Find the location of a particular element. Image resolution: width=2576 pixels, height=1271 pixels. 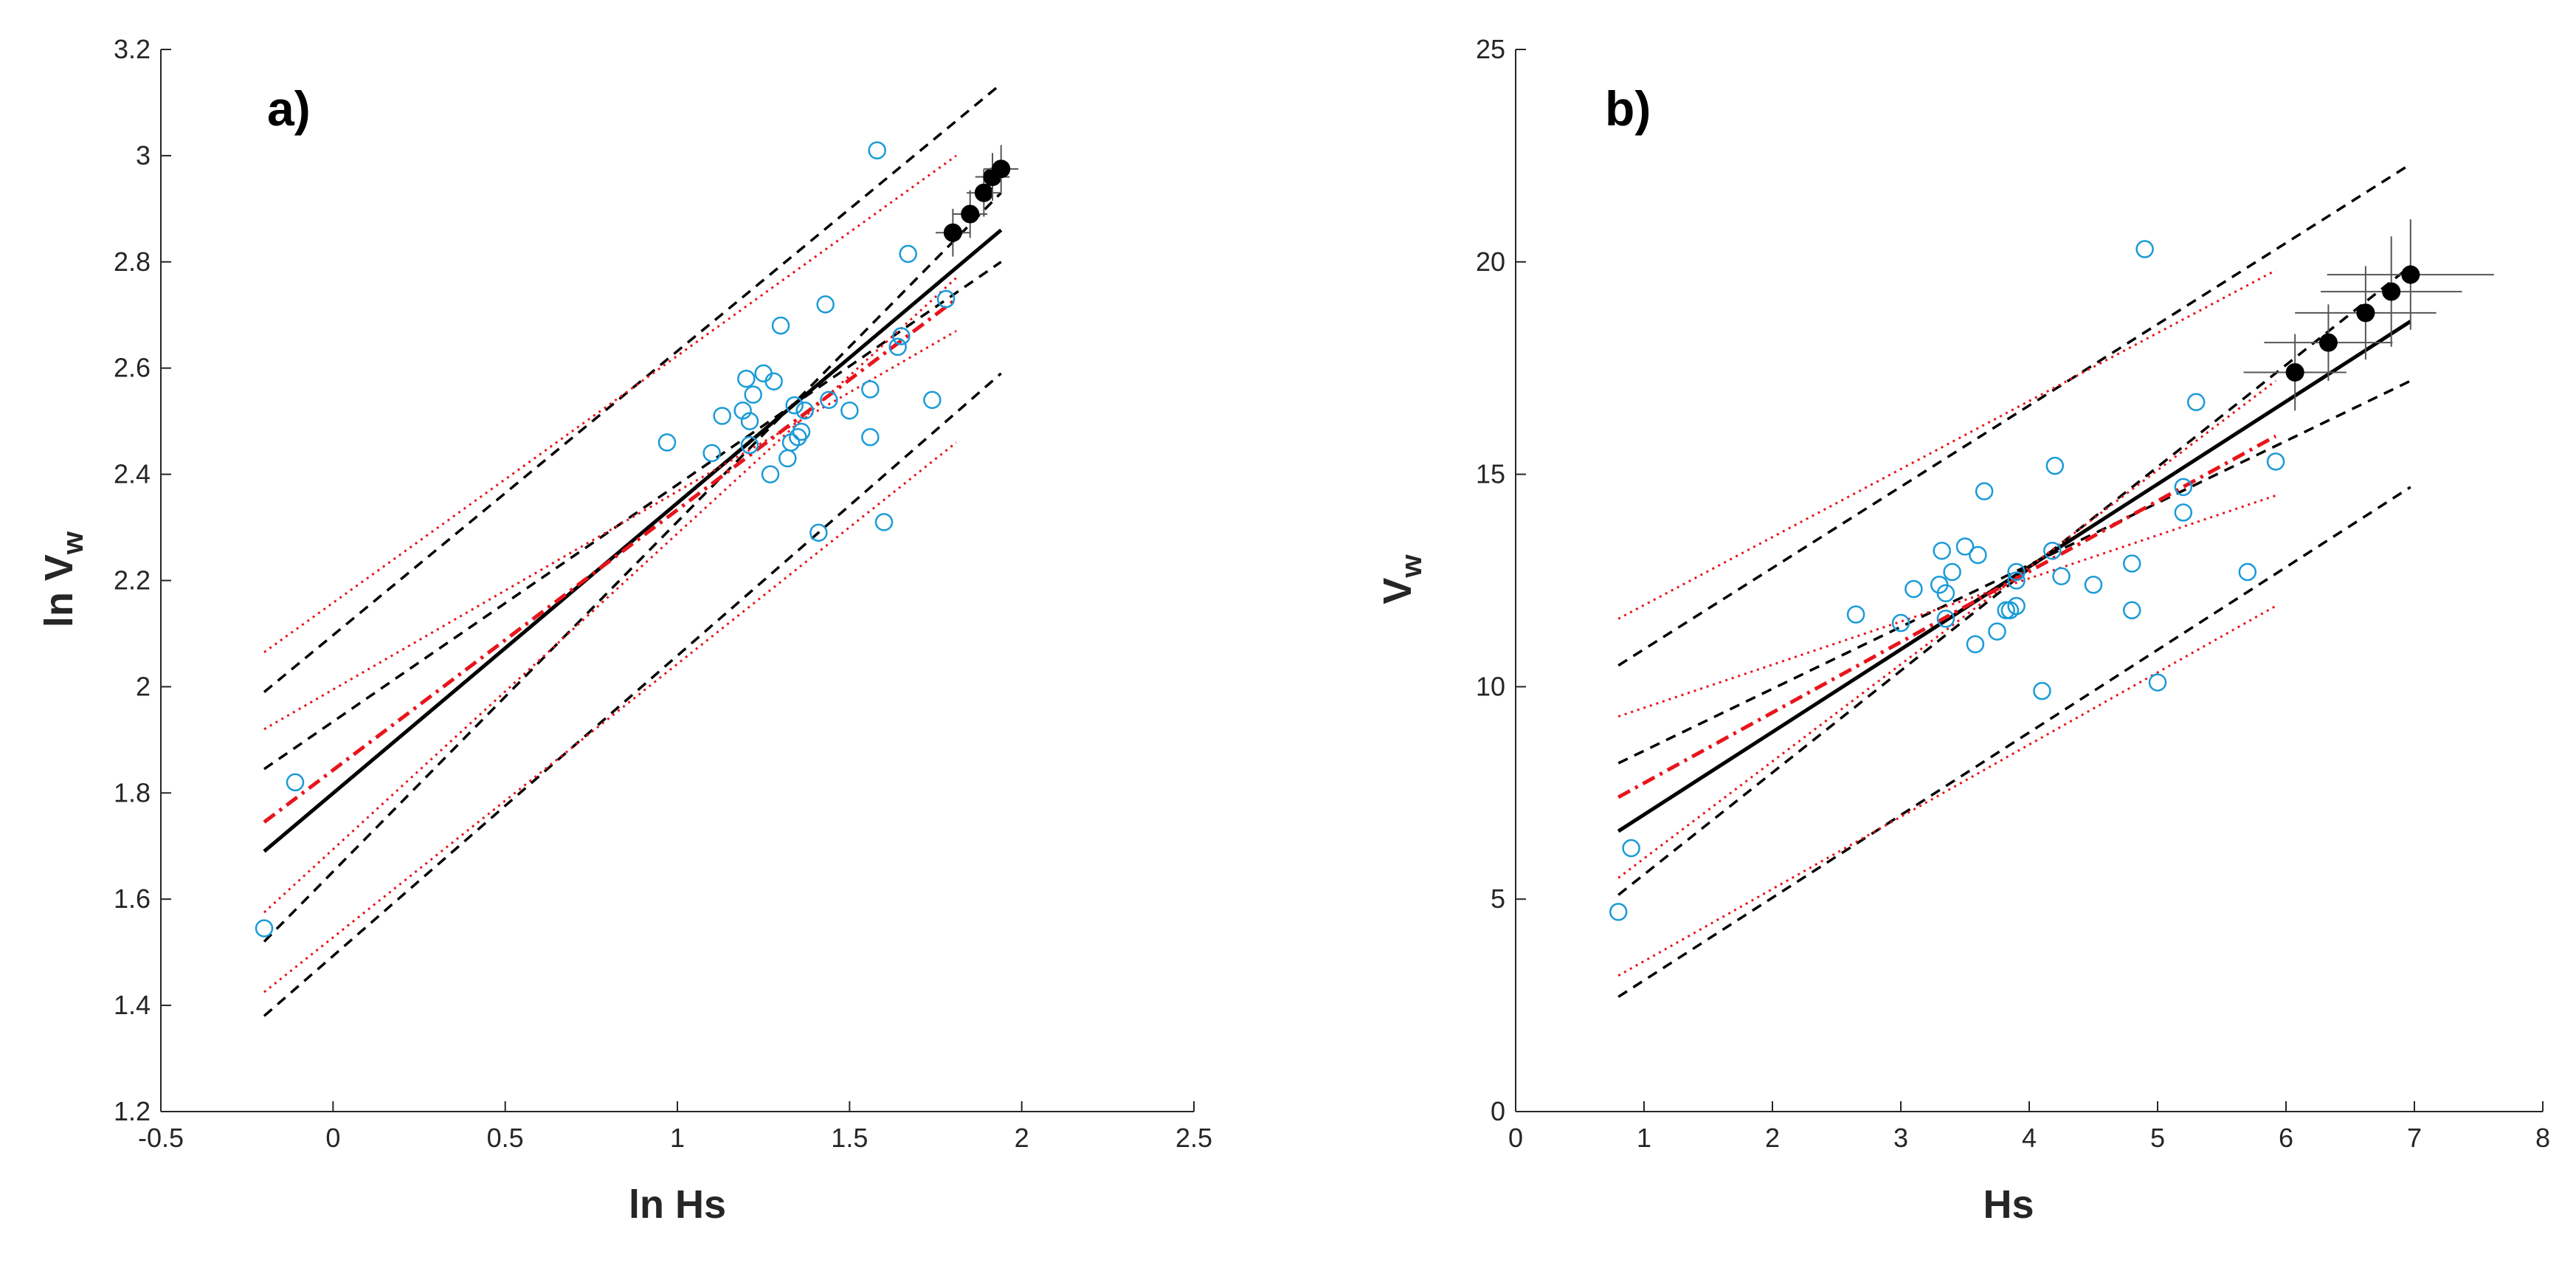

panel-a-y-tick-label: 1.4 is located at coordinates (132, 1005).